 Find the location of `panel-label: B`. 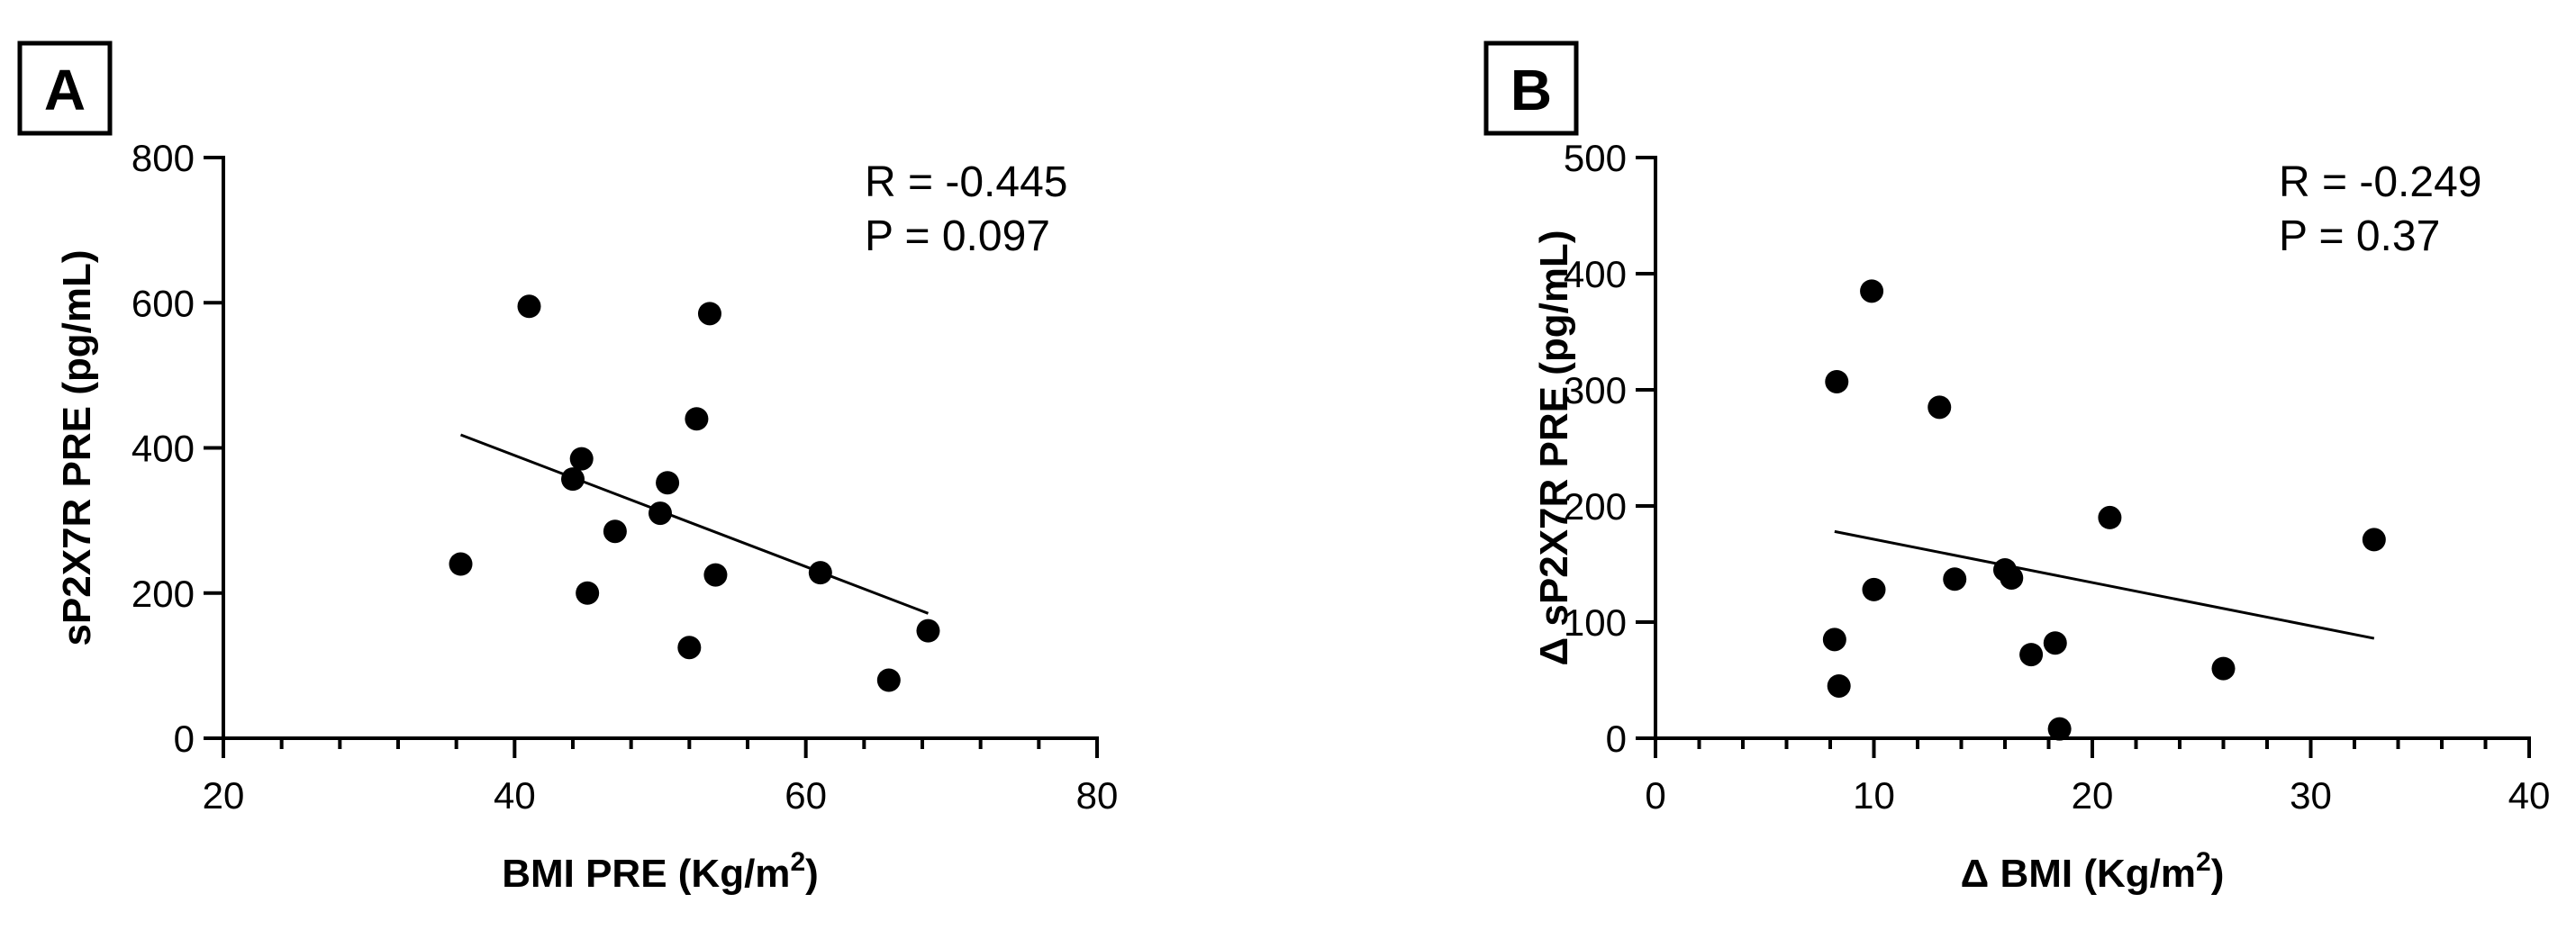

panel-label: B is located at coordinates (1531, 90).